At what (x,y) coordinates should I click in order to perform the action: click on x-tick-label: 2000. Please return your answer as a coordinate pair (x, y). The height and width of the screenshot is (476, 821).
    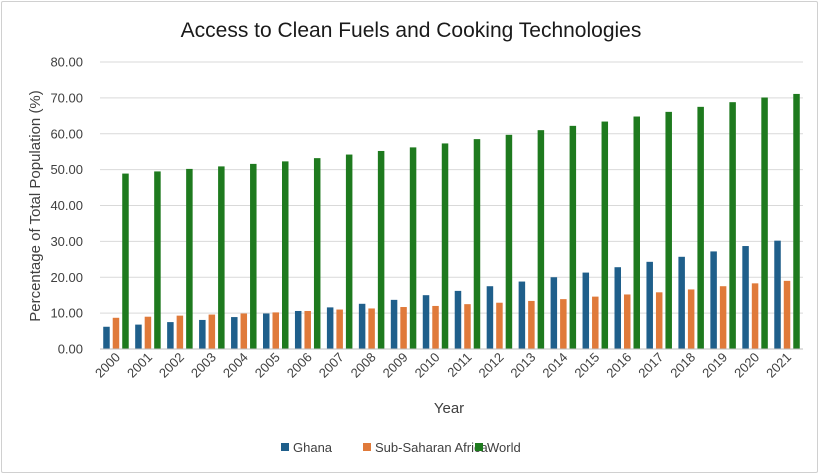
    Looking at the image, I should click on (107, 365).